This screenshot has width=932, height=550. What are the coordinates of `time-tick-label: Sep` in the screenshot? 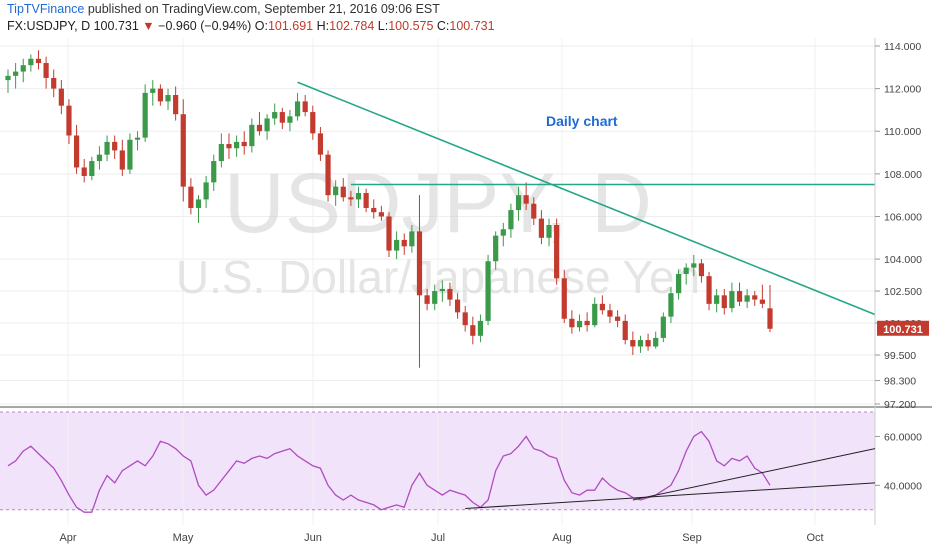 It's located at (692, 538).